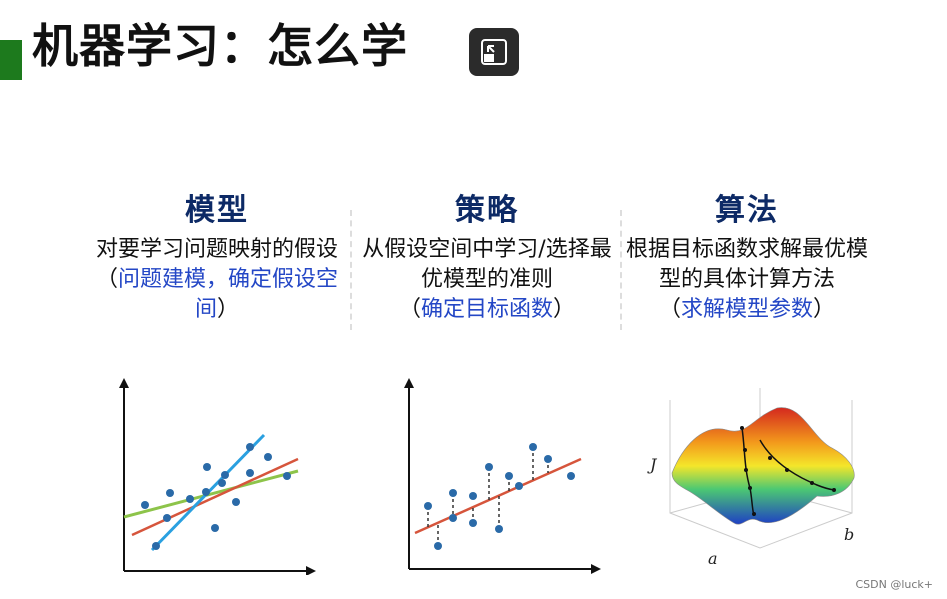 The height and width of the screenshot is (599, 947). I want to click on axis-label-a: a, so click(713, 558).